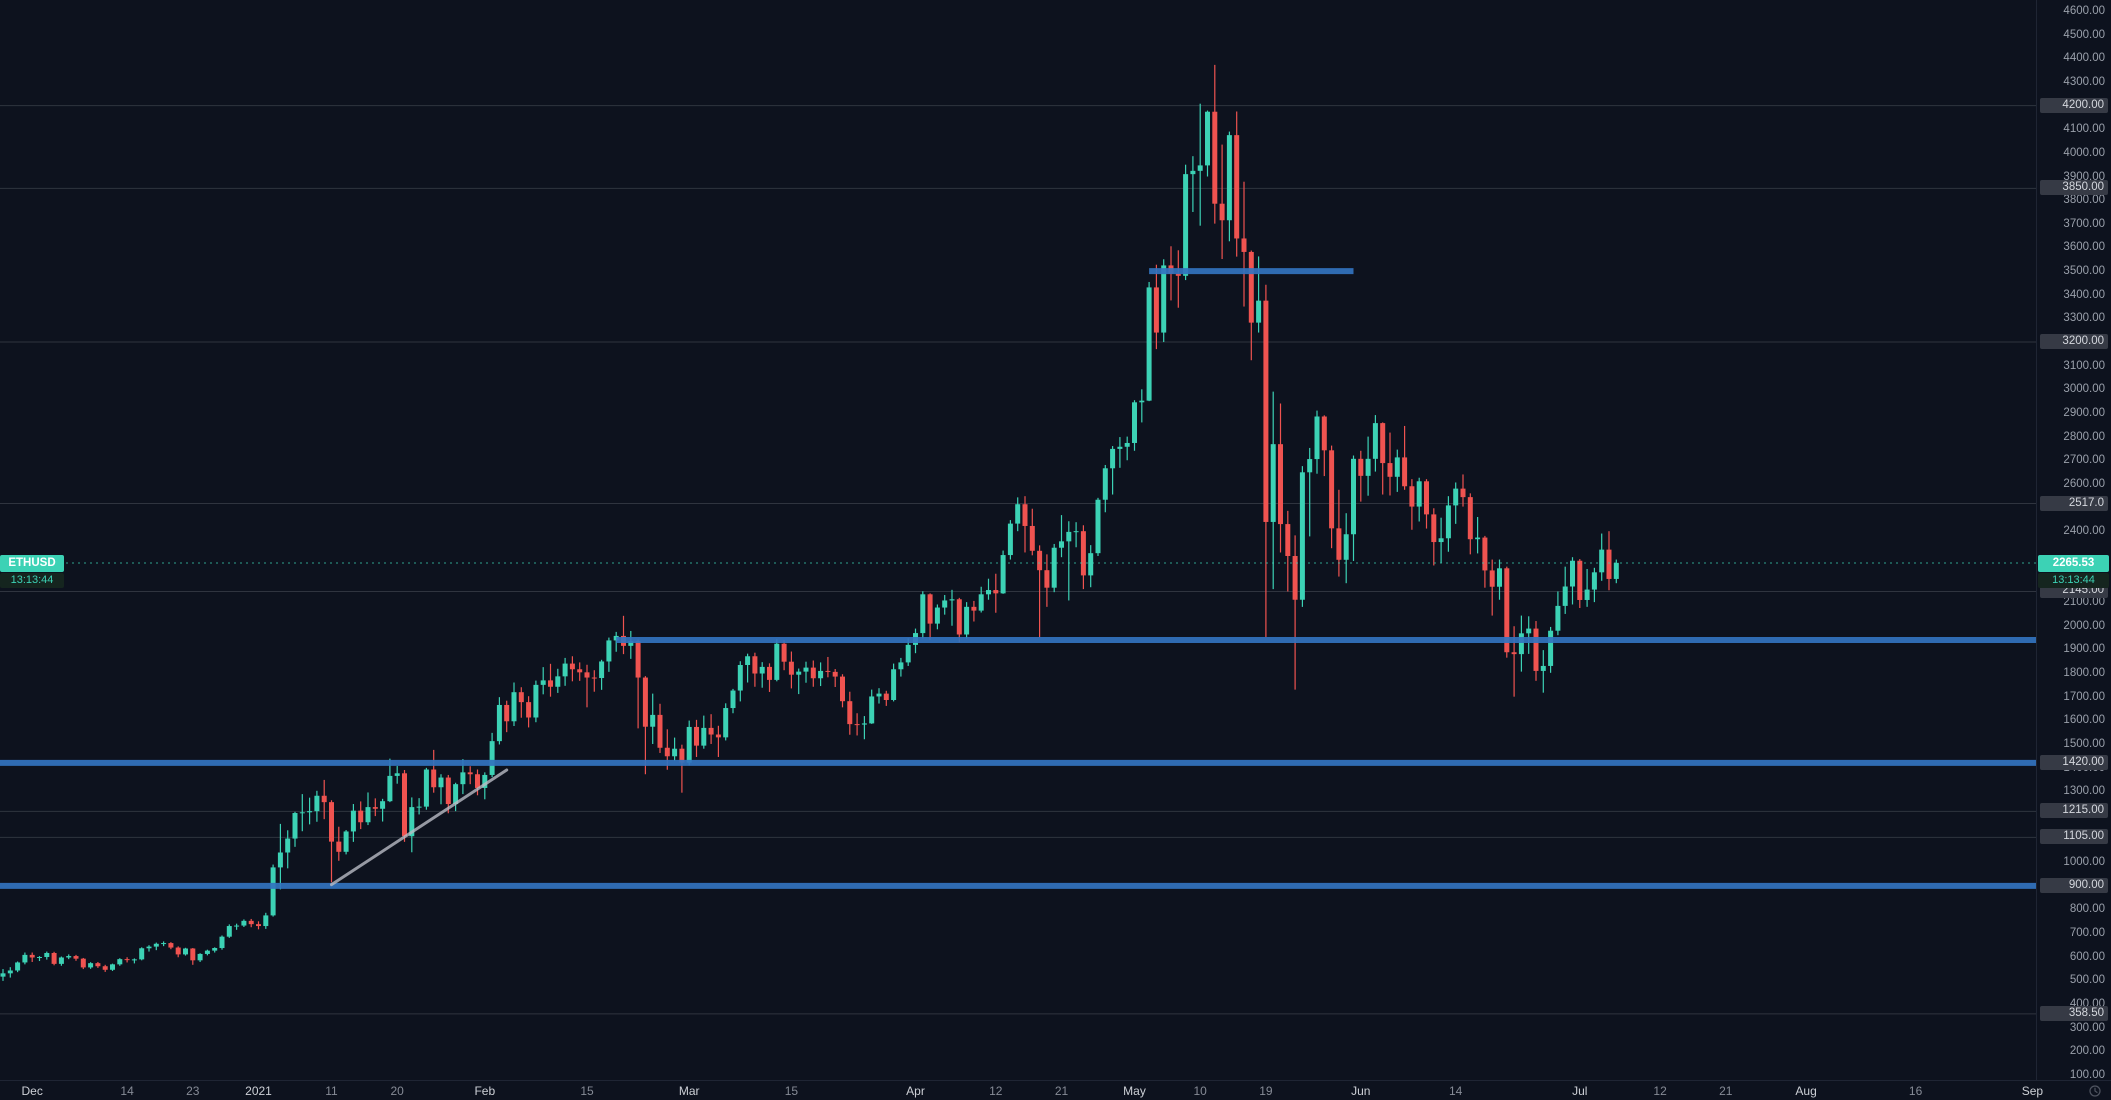  I want to click on time-tick-label: Jun, so click(1361, 1091).